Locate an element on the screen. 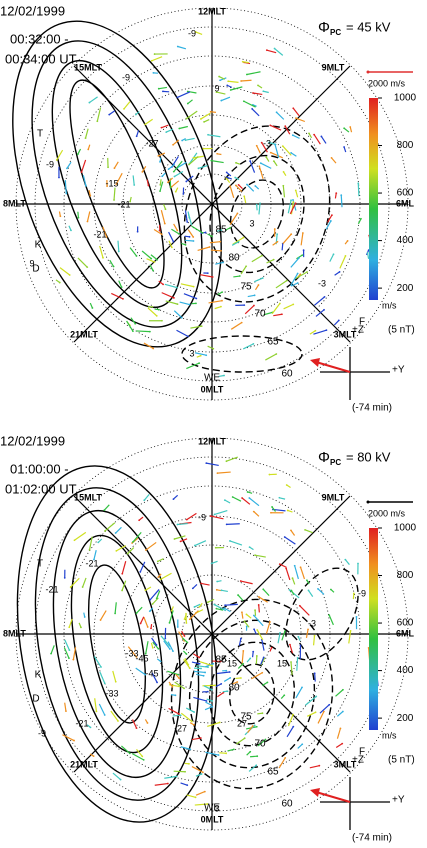 This screenshot has width=427, height=848. latitude-label: 65 is located at coordinates (273, 342).